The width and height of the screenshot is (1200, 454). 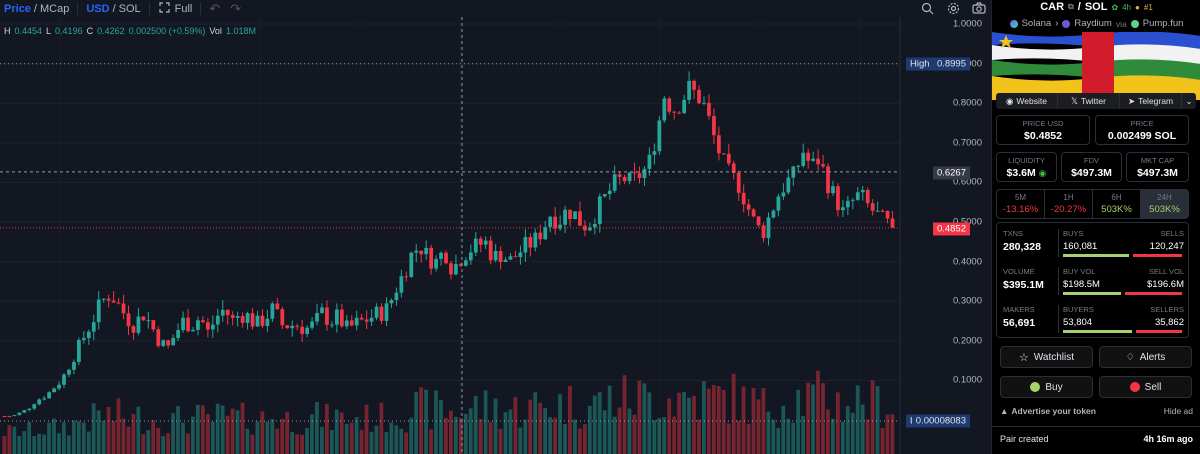 I want to click on chevron-down-icon: ⌄, so click(x=1189, y=100).